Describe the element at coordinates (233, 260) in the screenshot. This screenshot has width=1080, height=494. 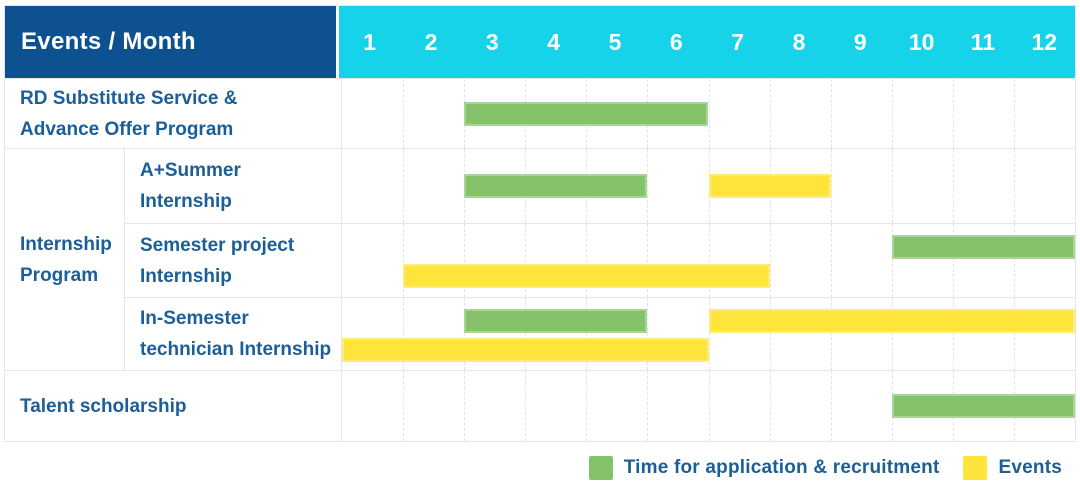
I see `row-label-semester-project: Semester project Internship` at that location.